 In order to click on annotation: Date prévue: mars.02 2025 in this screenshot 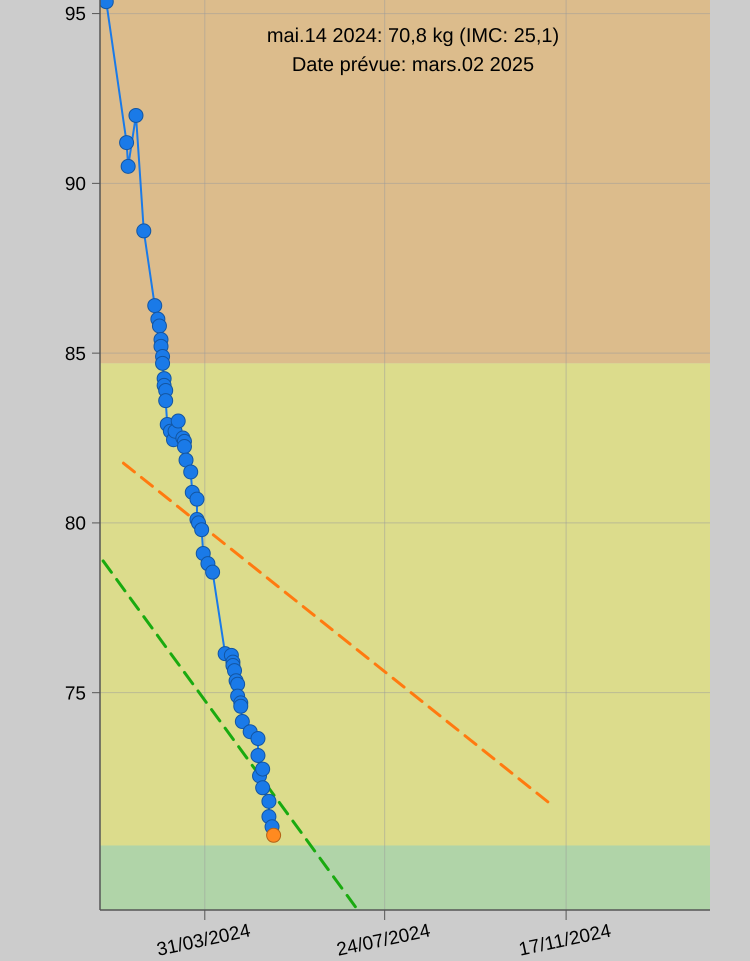, I will do `click(413, 65)`.